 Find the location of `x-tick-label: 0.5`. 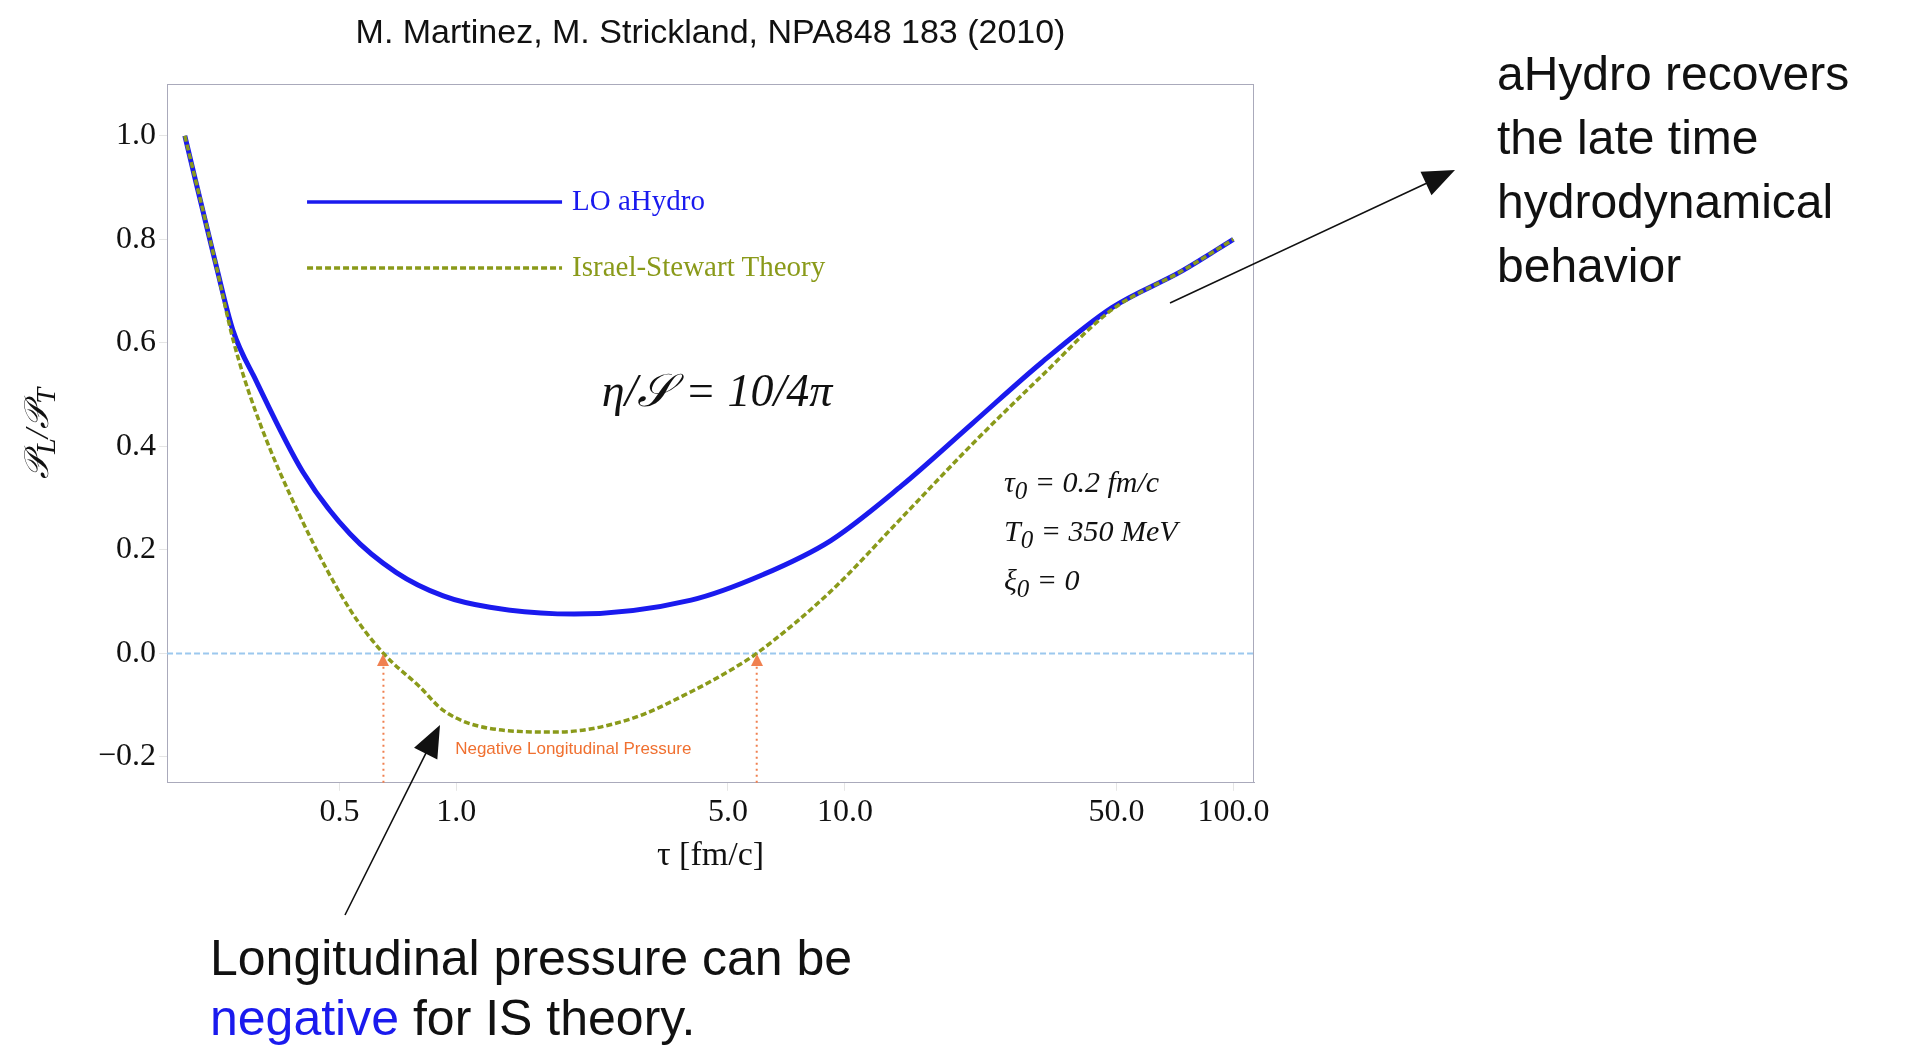

x-tick-label: 0.5 is located at coordinates (339, 810).